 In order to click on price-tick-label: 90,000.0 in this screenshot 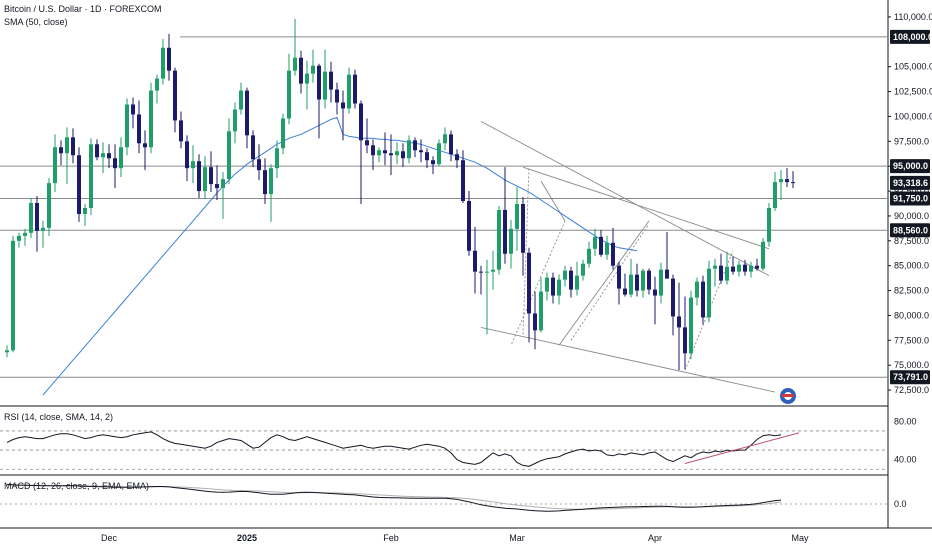, I will do `click(911, 216)`.